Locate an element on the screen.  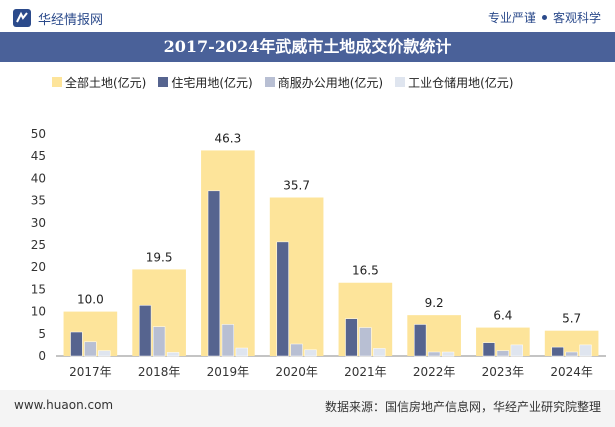
bar-total-label: 9.2 is located at coordinates (434, 303).